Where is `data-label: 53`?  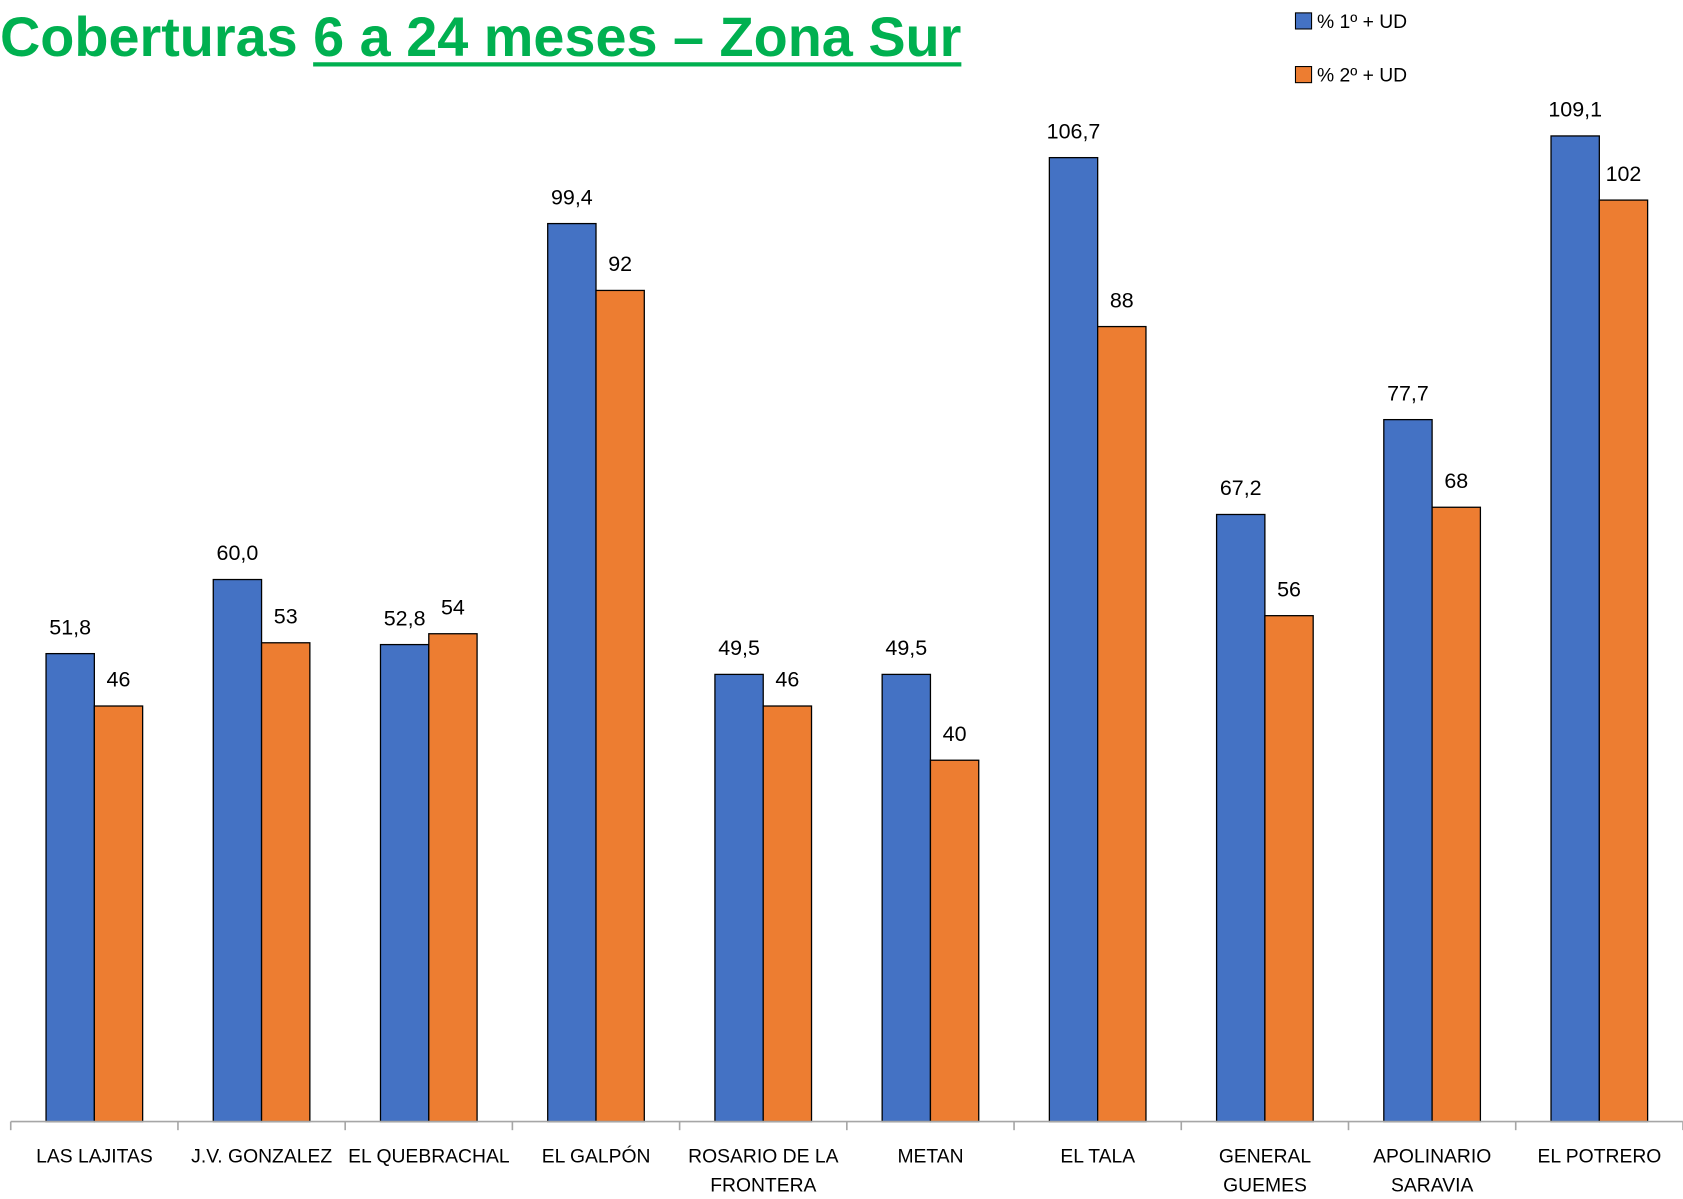
data-label: 53 is located at coordinates (286, 616).